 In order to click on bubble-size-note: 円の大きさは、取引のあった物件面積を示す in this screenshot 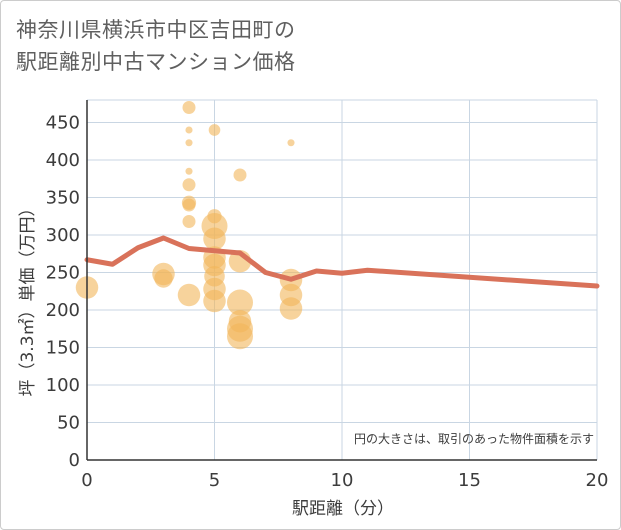, I will do `click(474, 438)`.